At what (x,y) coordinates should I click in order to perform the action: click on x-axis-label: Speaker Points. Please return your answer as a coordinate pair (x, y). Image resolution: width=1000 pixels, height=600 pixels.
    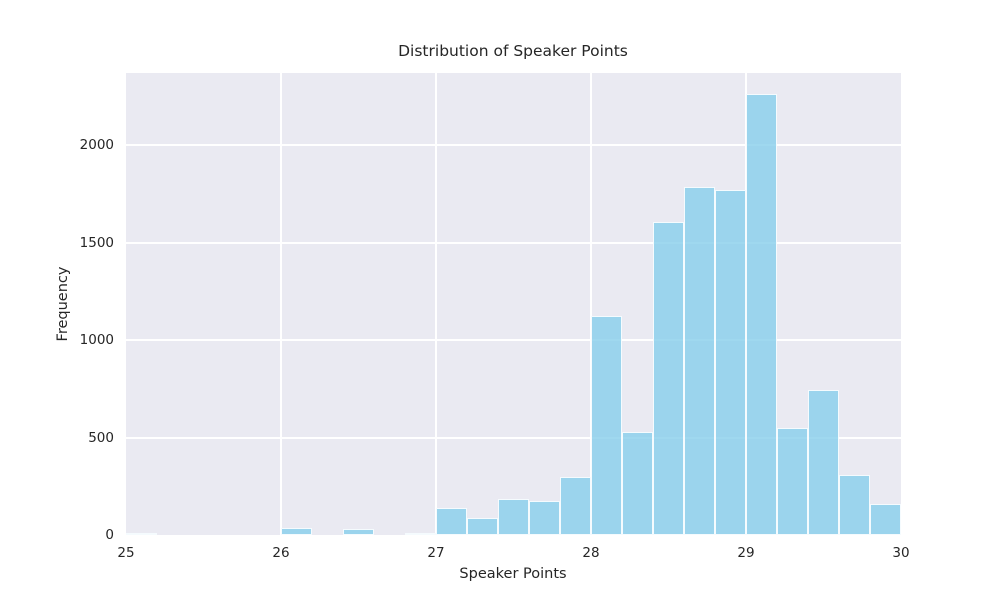
    Looking at the image, I should click on (513, 574).